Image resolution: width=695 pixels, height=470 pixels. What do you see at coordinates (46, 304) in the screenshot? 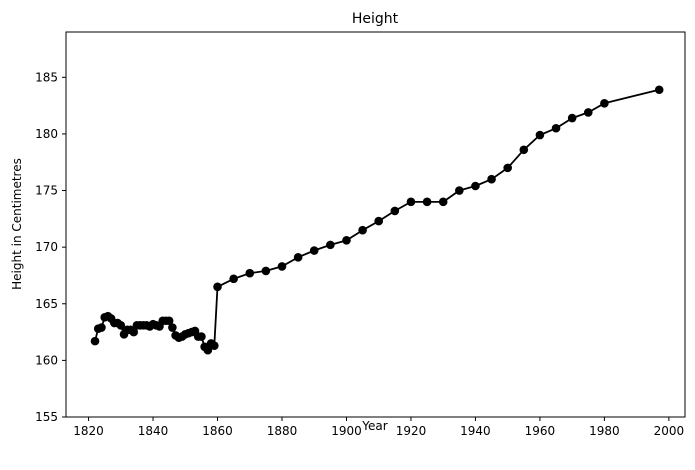
I see `y-tick-label: 165` at bounding box center [46, 304].